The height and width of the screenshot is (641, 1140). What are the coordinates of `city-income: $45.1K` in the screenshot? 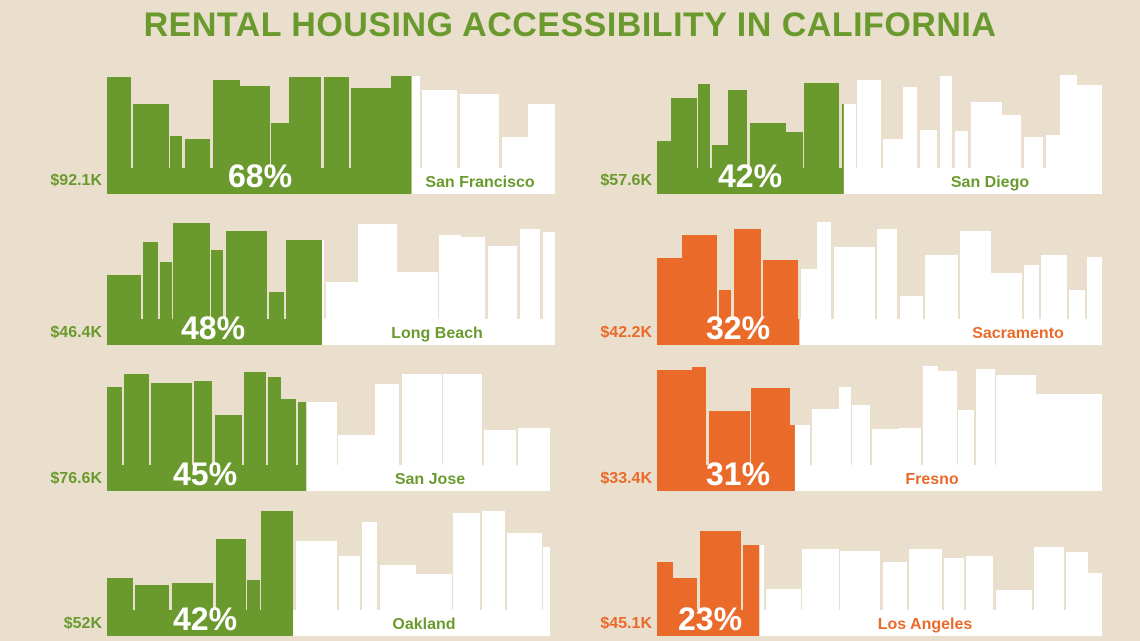 It's located at (626, 623).